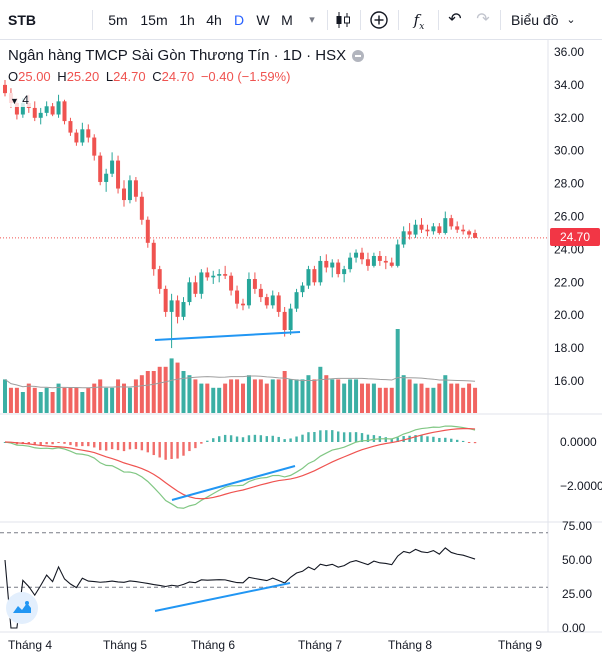 The image size is (602, 661). I want to click on undo-icon: ↶, so click(455, 19).